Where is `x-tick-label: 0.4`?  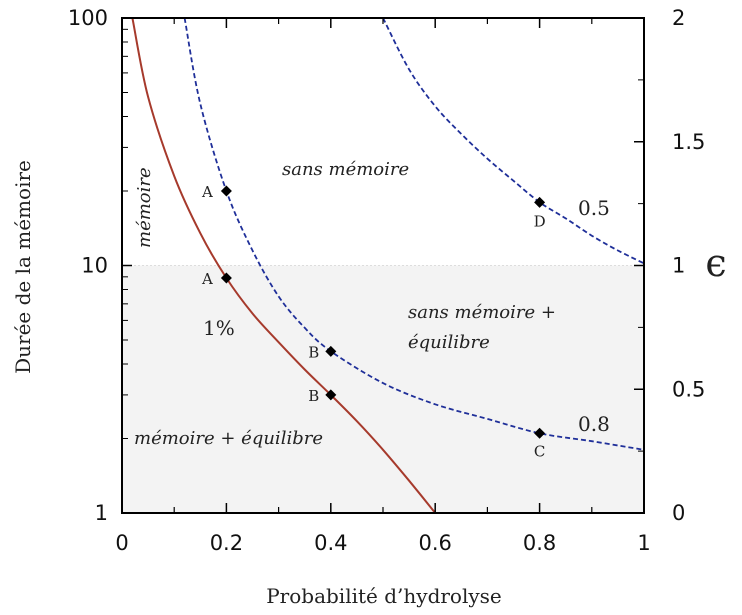
x-tick-label: 0.4 is located at coordinates (330, 543).